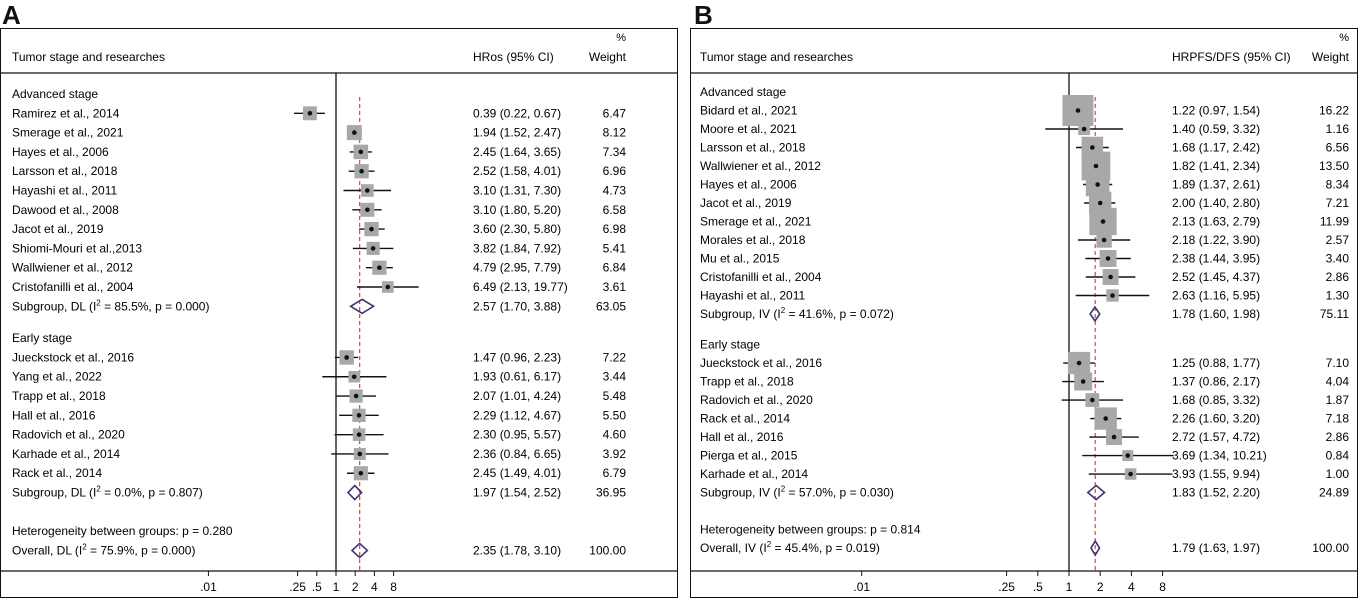  What do you see at coordinates (1338, 296) in the screenshot?
I see `weight-value: 1.30` at bounding box center [1338, 296].